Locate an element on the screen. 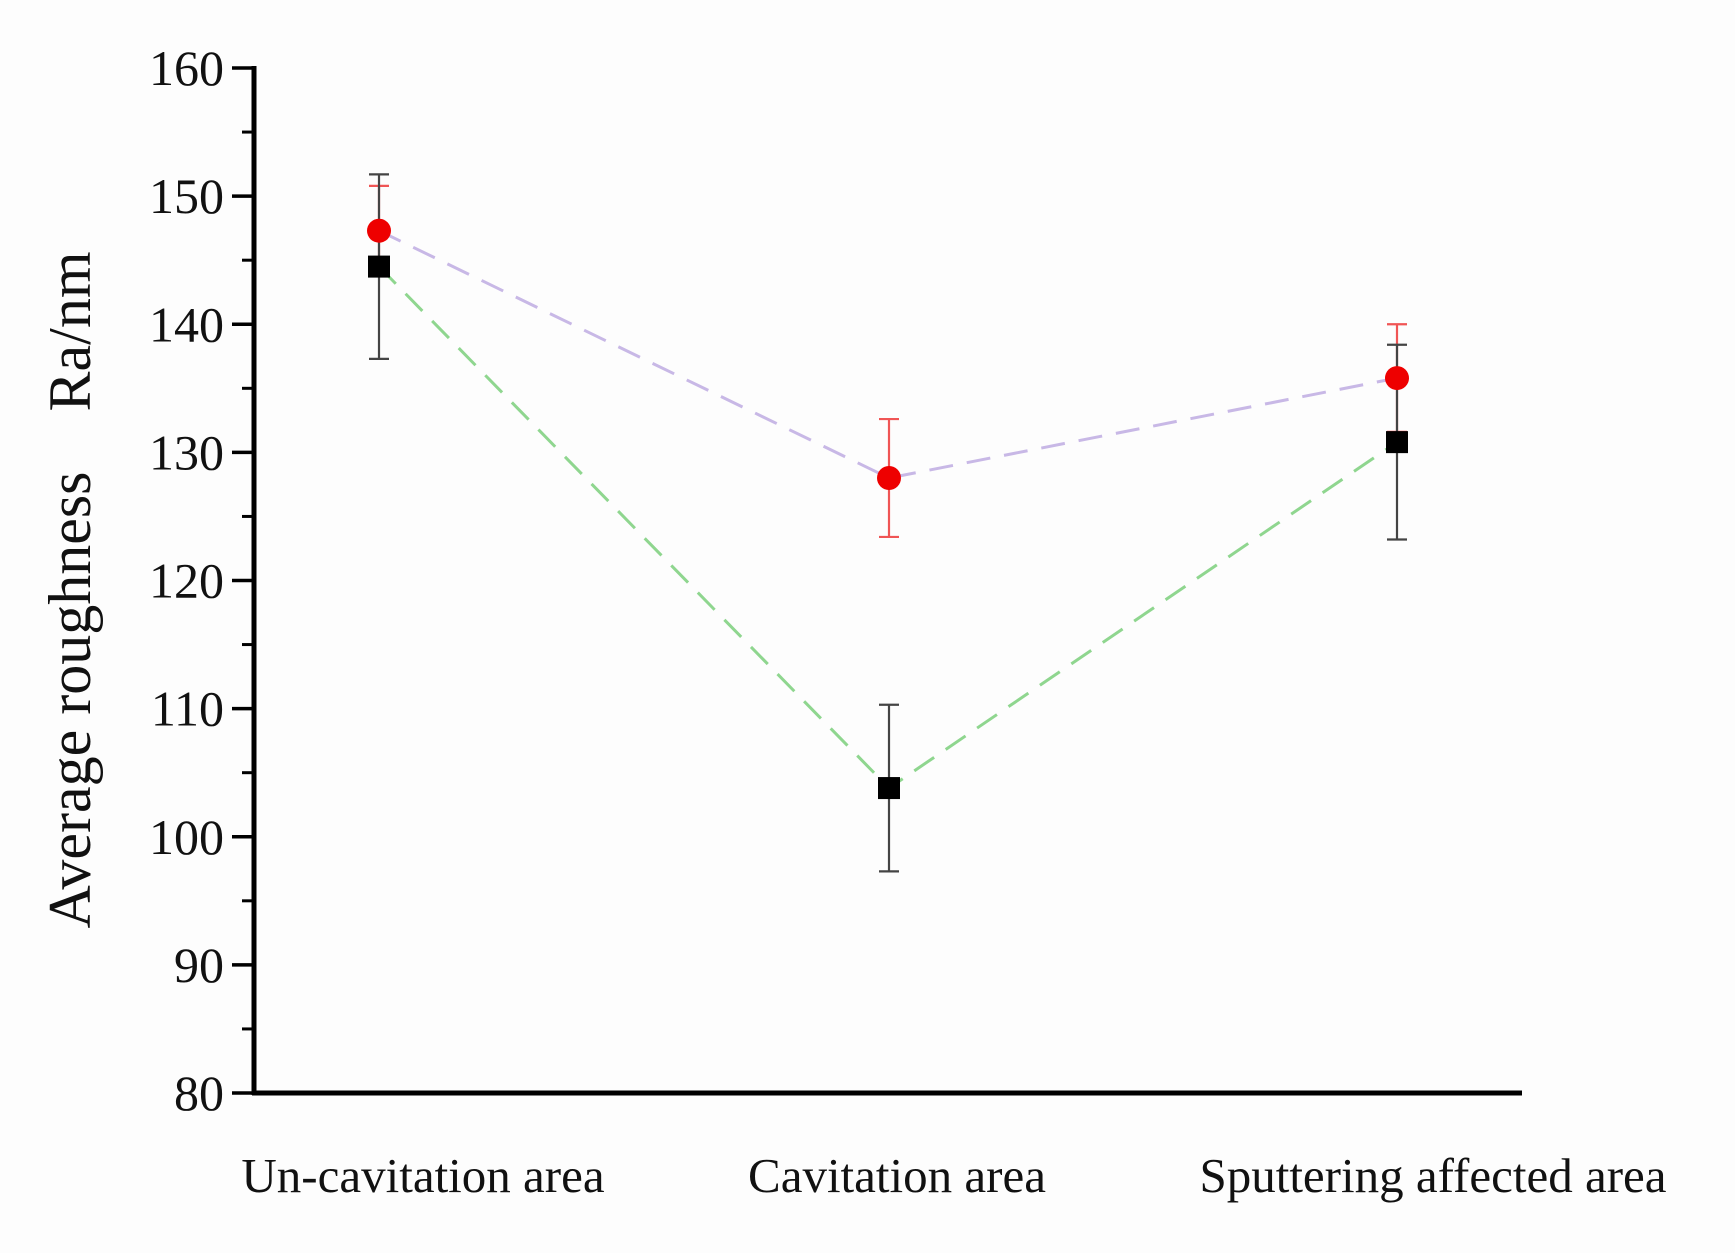  y-tick-label: 130 is located at coordinates (186, 452).